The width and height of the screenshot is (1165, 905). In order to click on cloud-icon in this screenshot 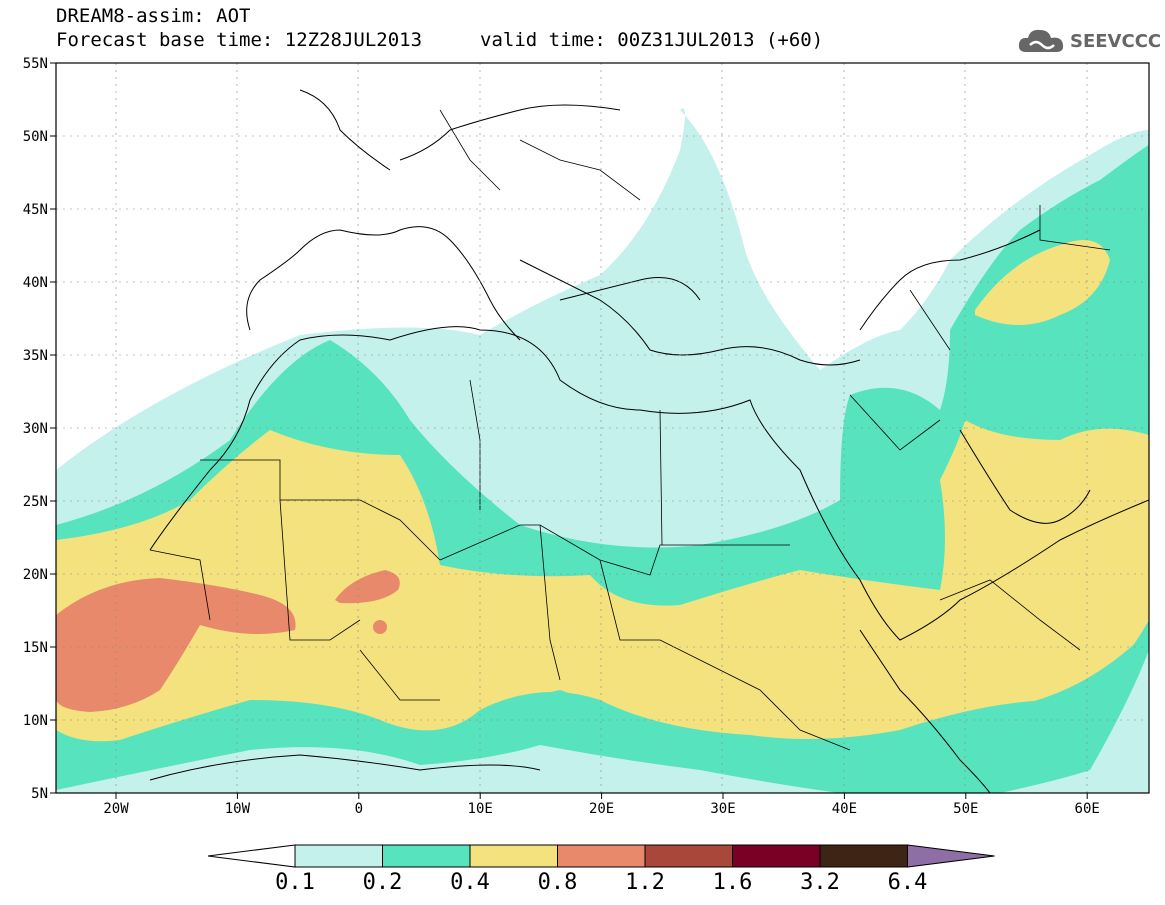, I will do `click(1041, 40)`.